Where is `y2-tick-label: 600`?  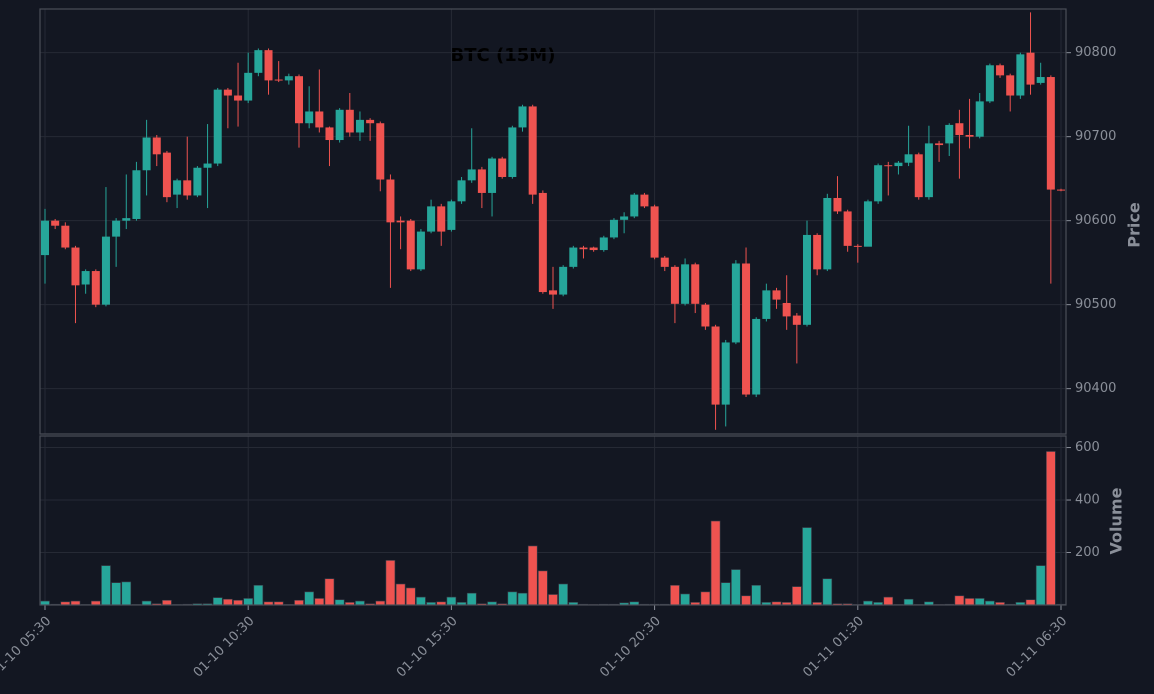
y2-tick-label: 600 is located at coordinates (1087, 447).